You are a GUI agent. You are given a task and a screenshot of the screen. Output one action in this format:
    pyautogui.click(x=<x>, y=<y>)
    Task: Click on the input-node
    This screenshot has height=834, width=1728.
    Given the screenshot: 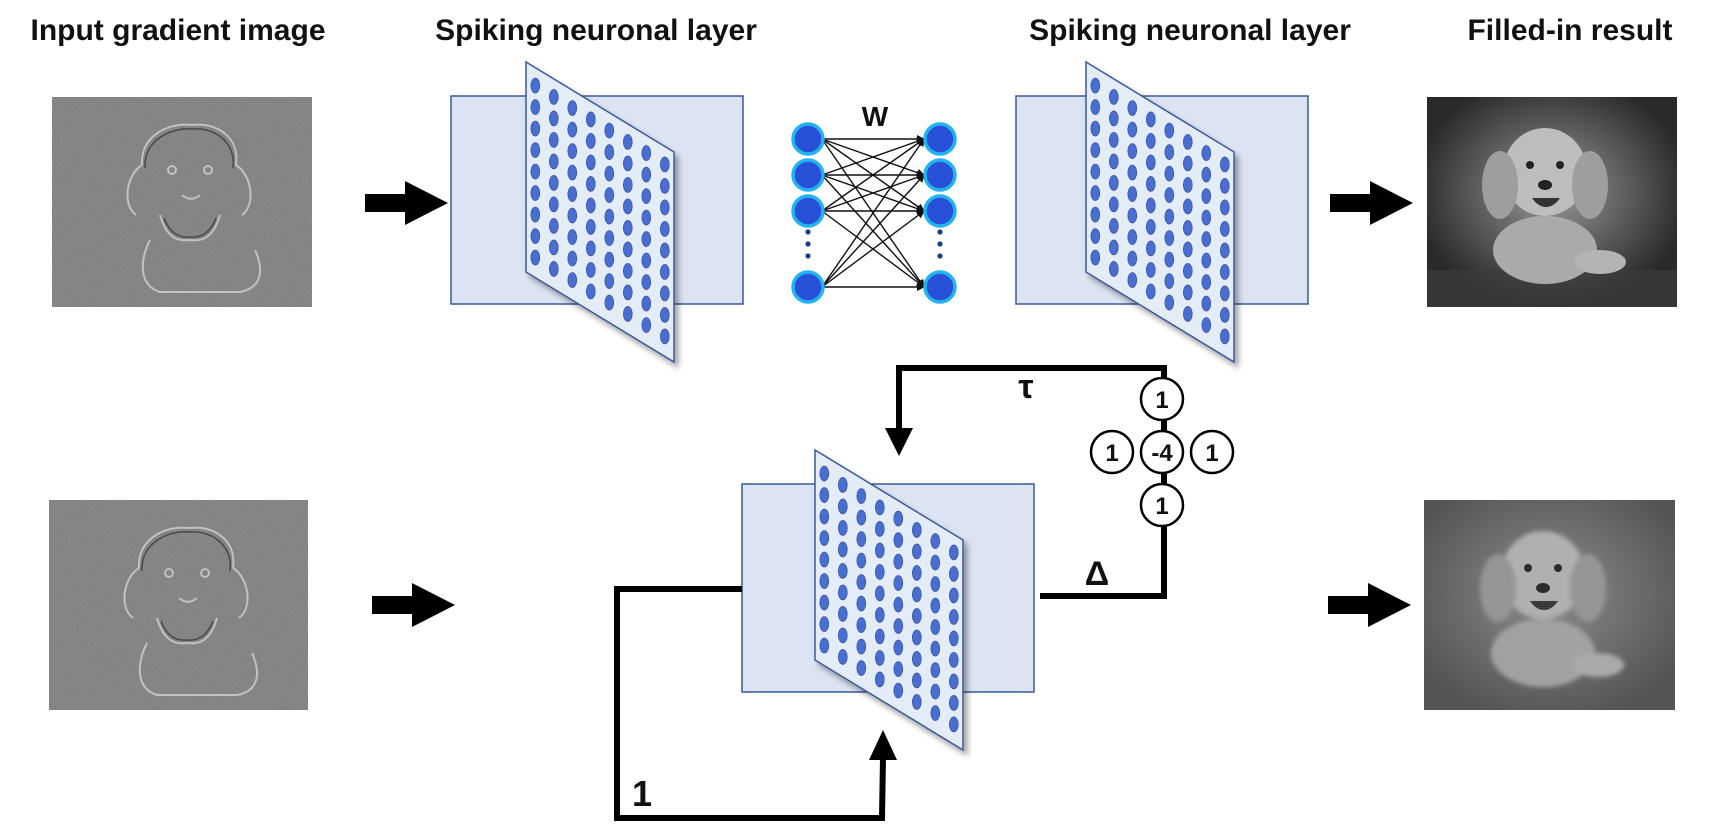 What is the action you would take?
    pyautogui.click(x=808, y=211)
    